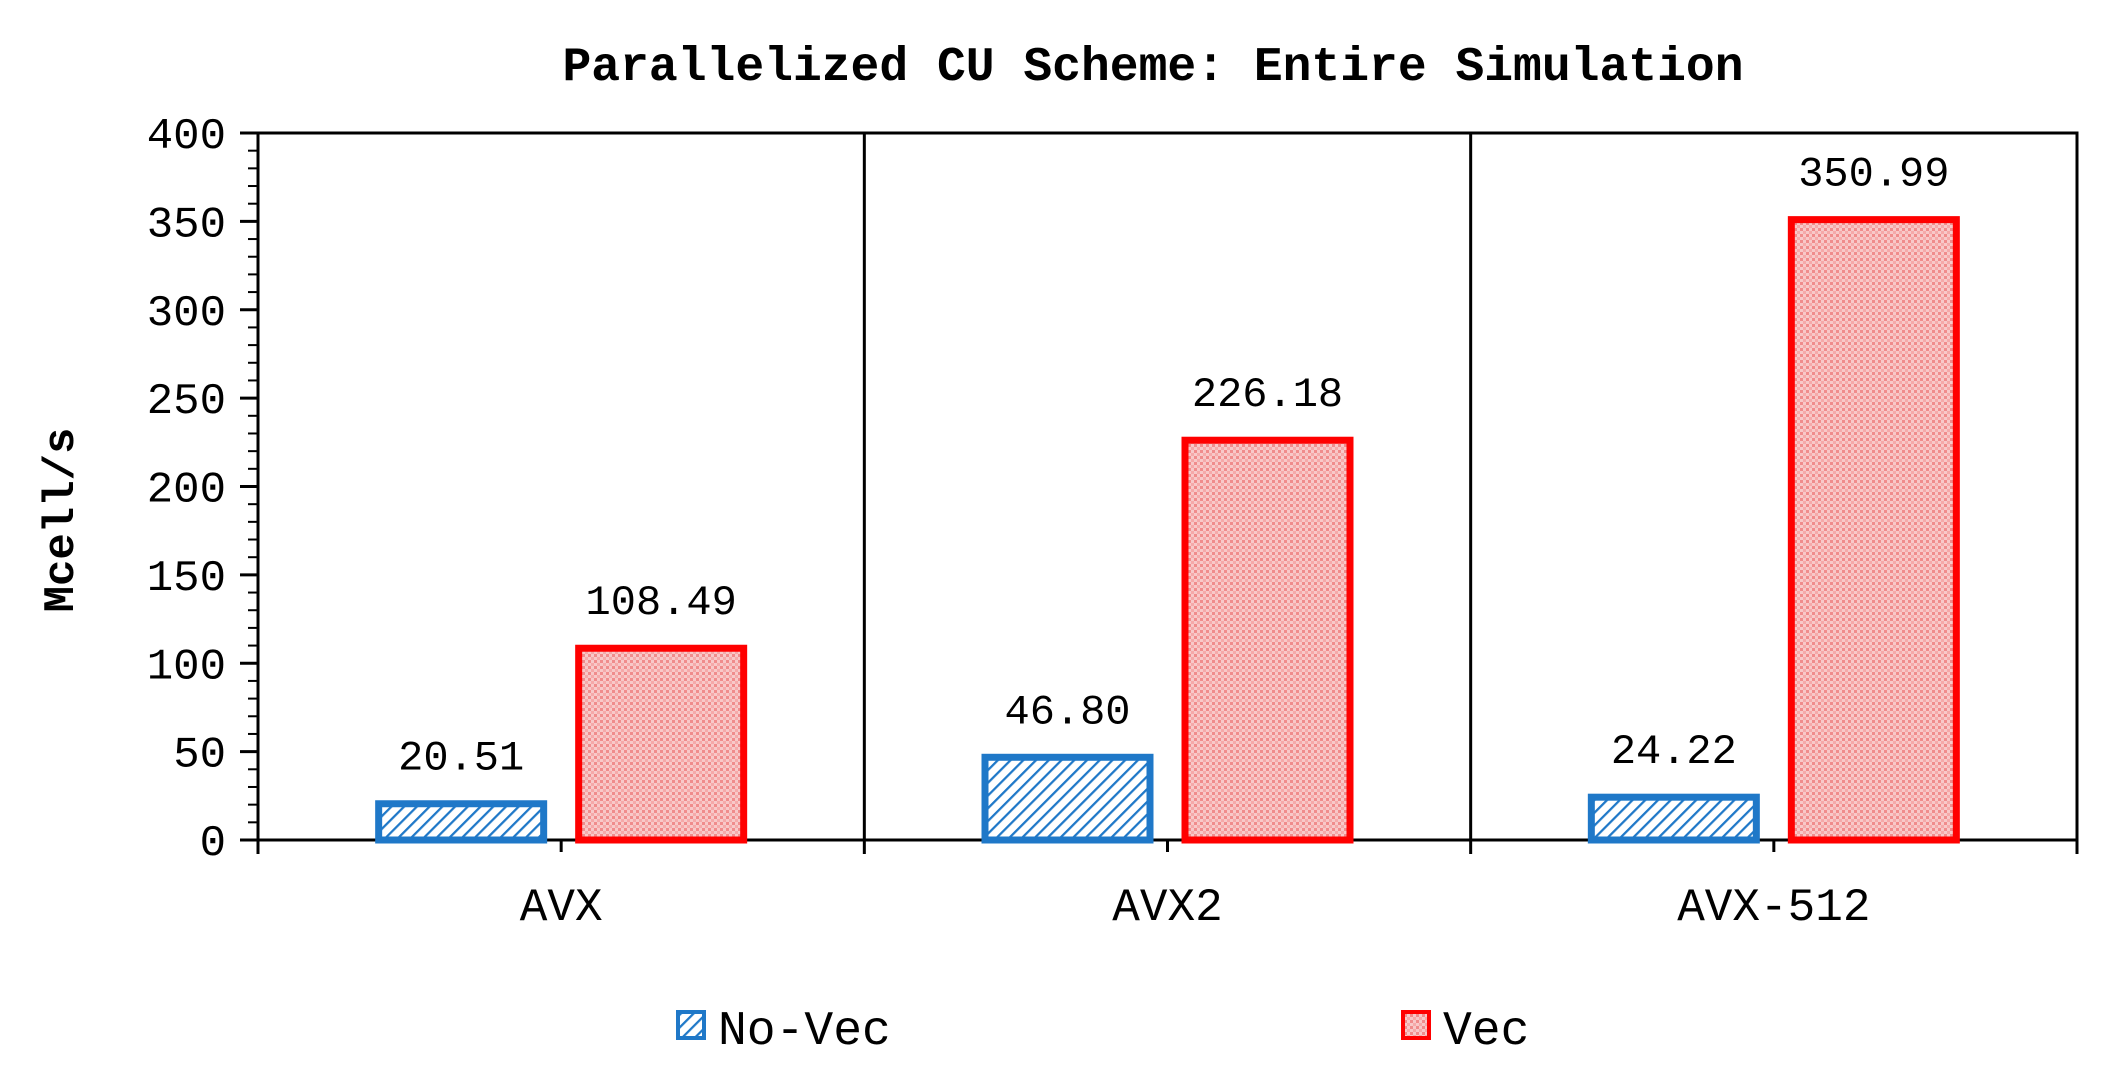  Describe the element at coordinates (1773, 908) in the screenshot. I see `x-category-label-avx-512: AVX-512` at that location.